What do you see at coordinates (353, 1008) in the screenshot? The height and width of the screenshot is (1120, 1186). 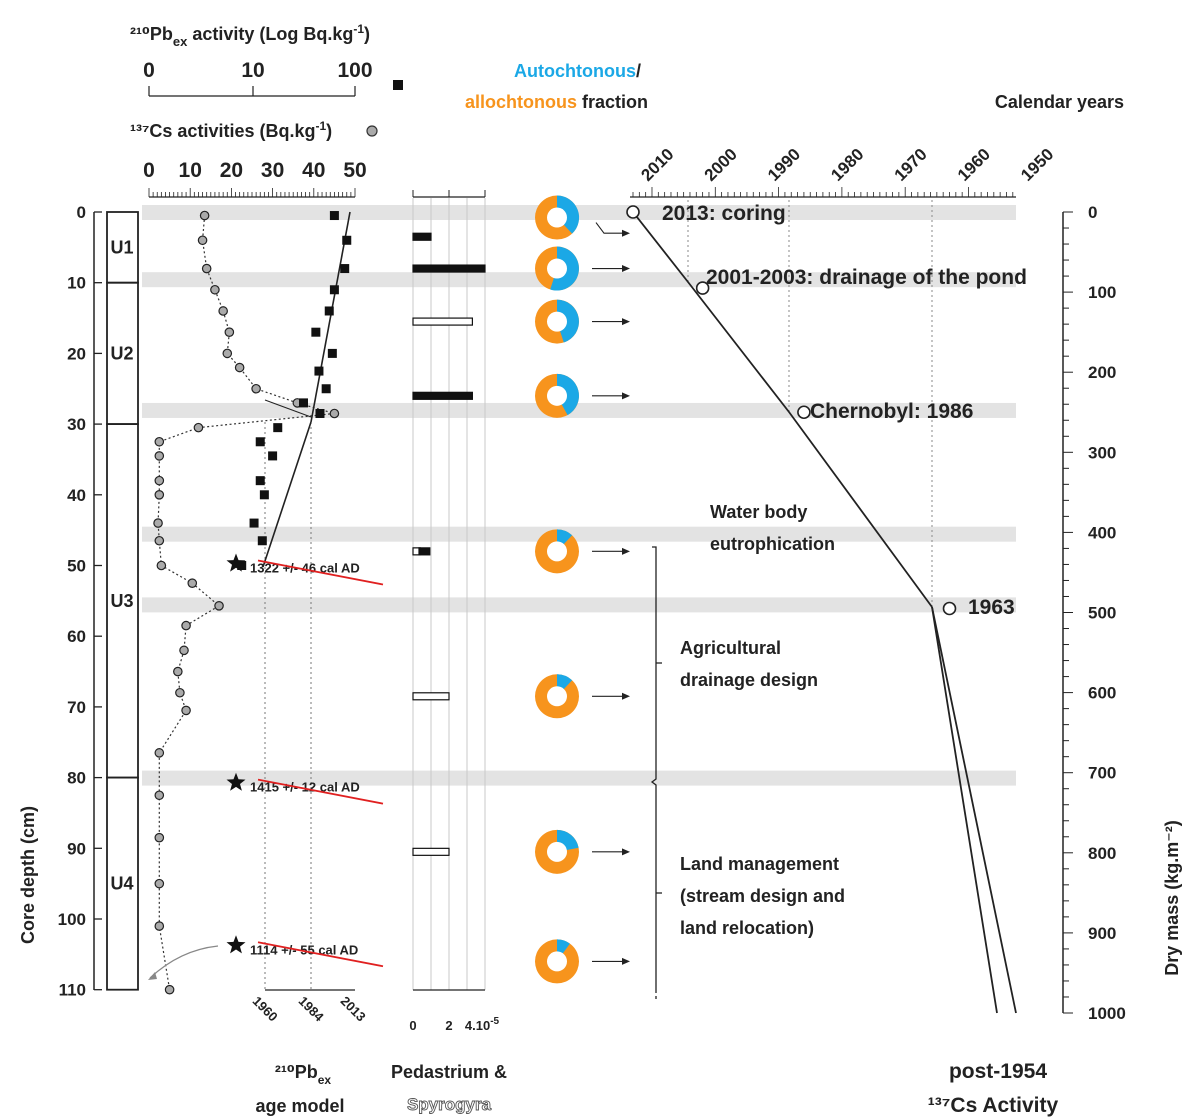 I see `age-tick-2013: 2013` at bounding box center [353, 1008].